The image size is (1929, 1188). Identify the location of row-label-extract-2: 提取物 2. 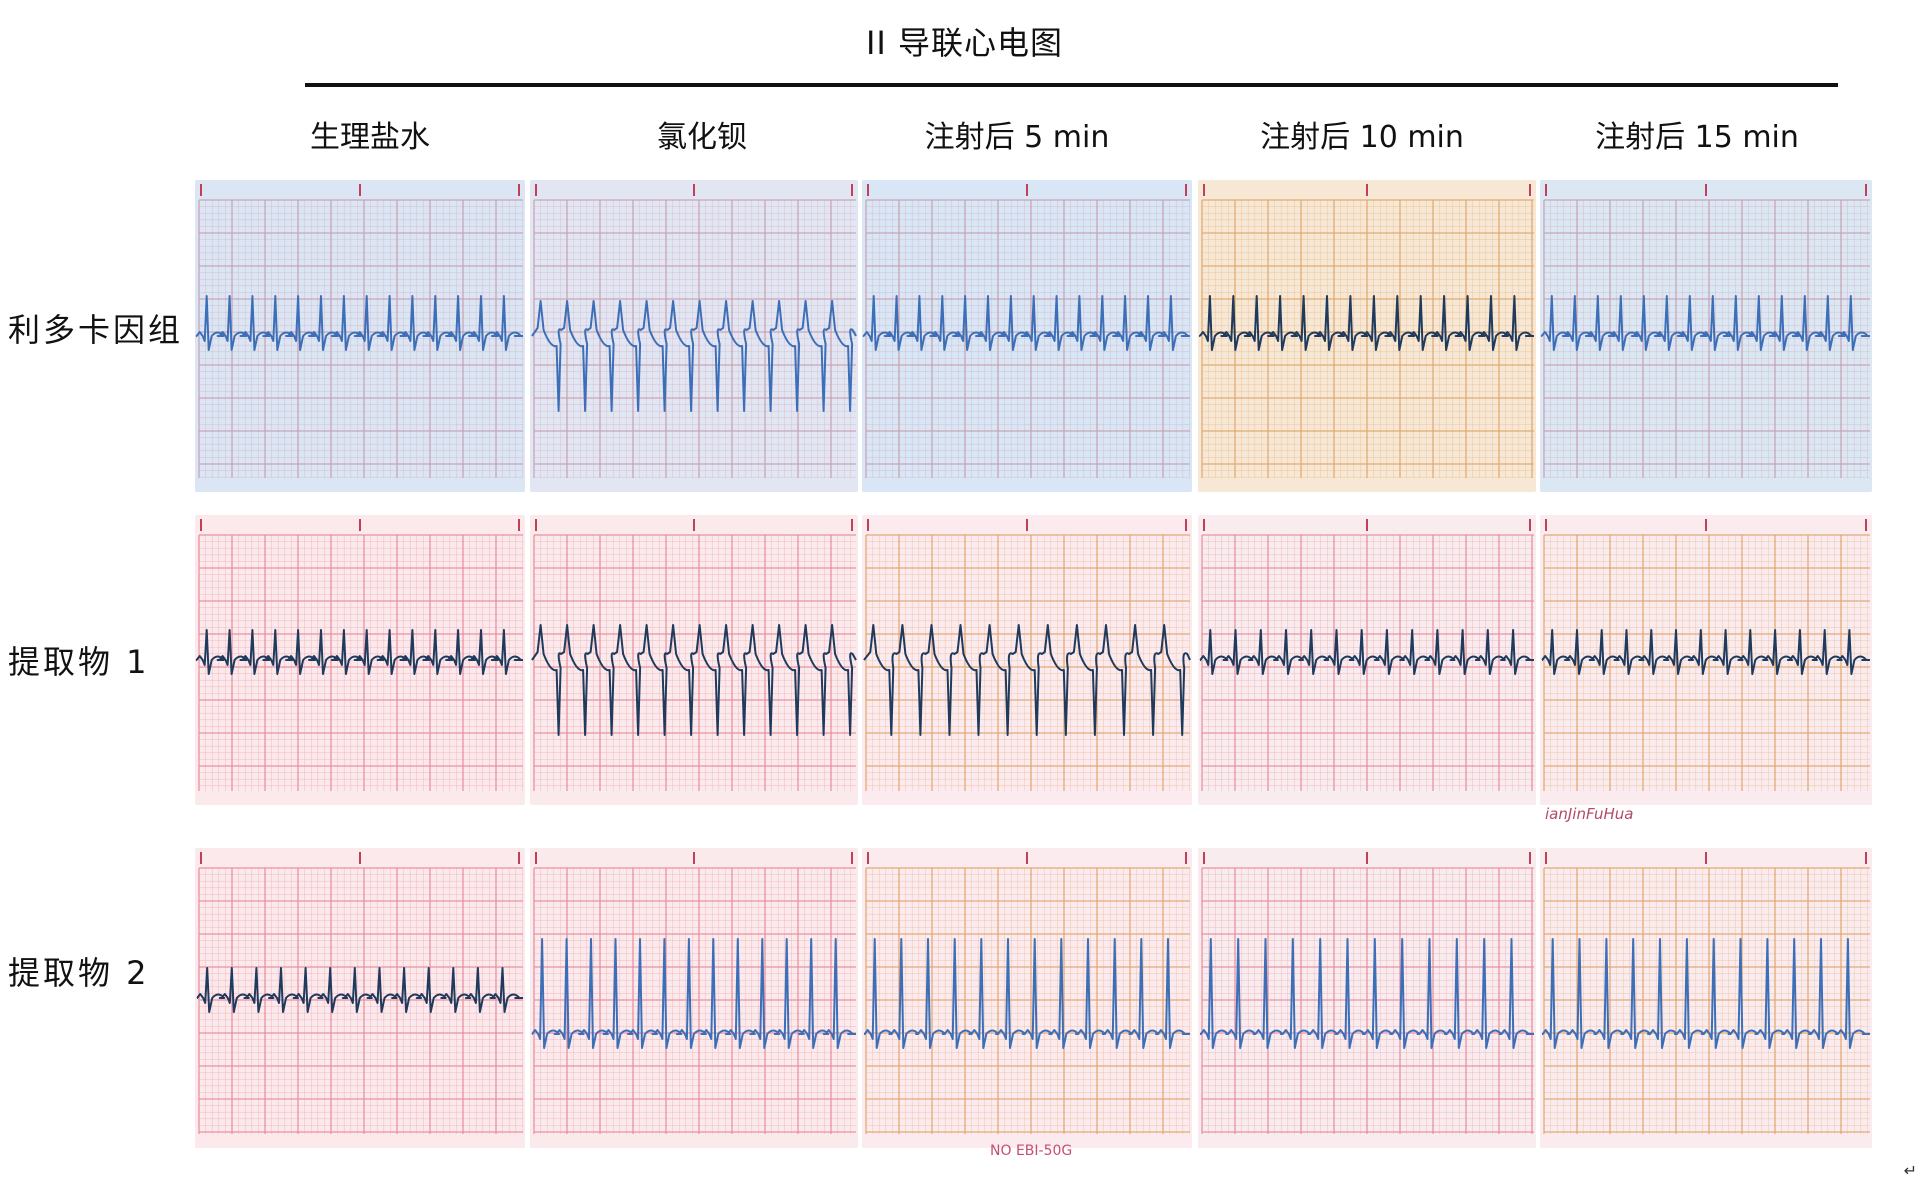
(79, 973).